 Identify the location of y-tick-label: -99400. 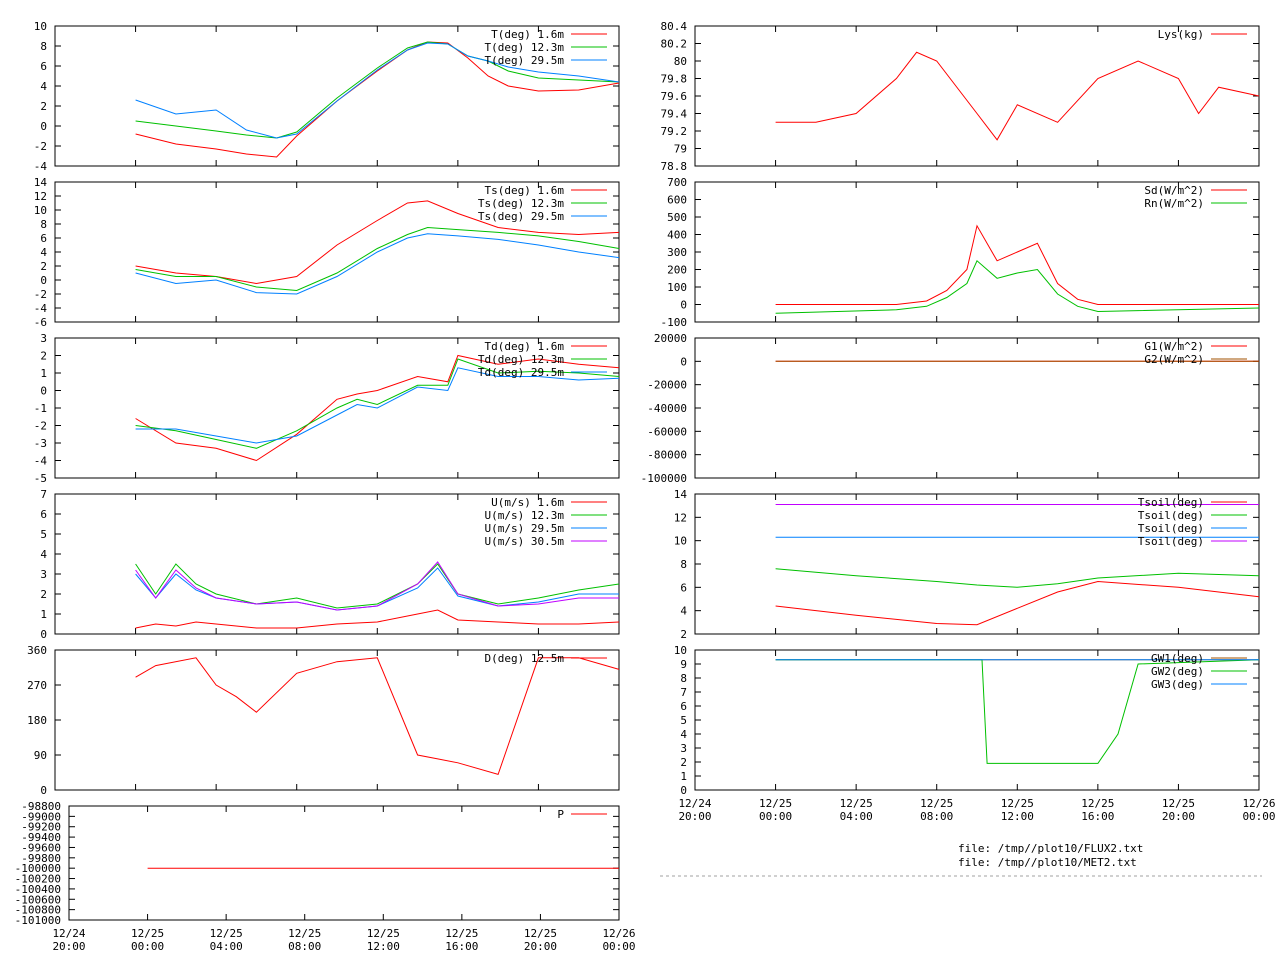
(41, 837).